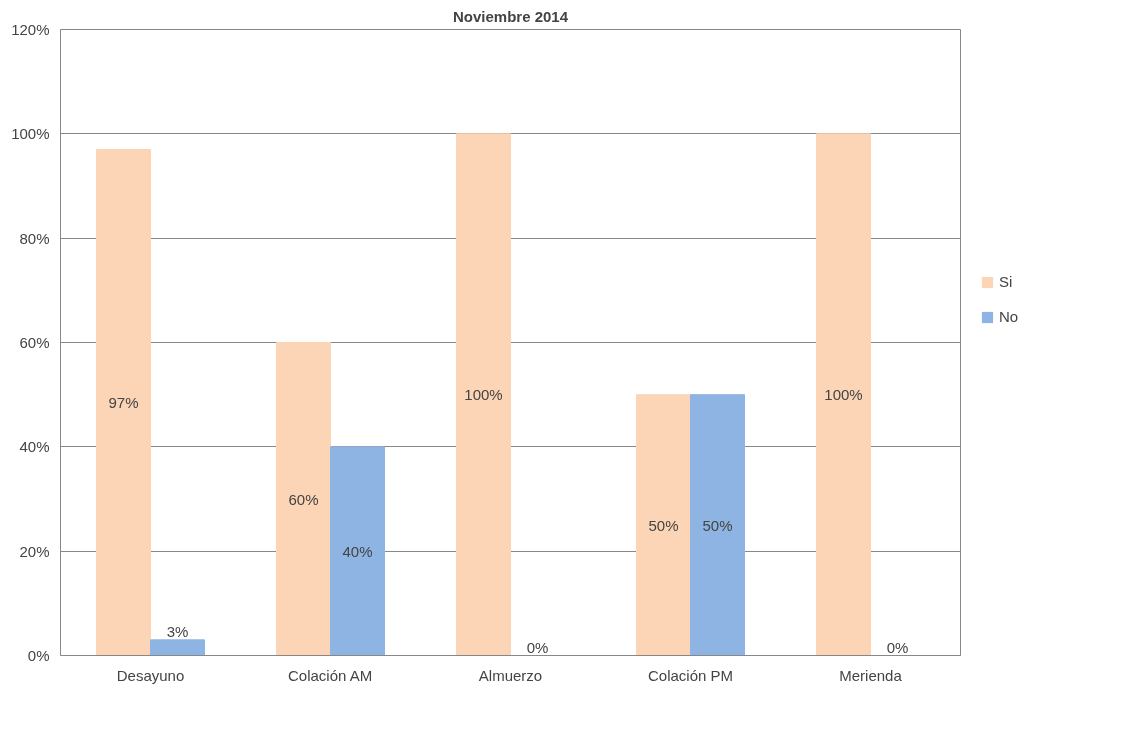  I want to click on y-tick-label: 40%, so click(34, 447).